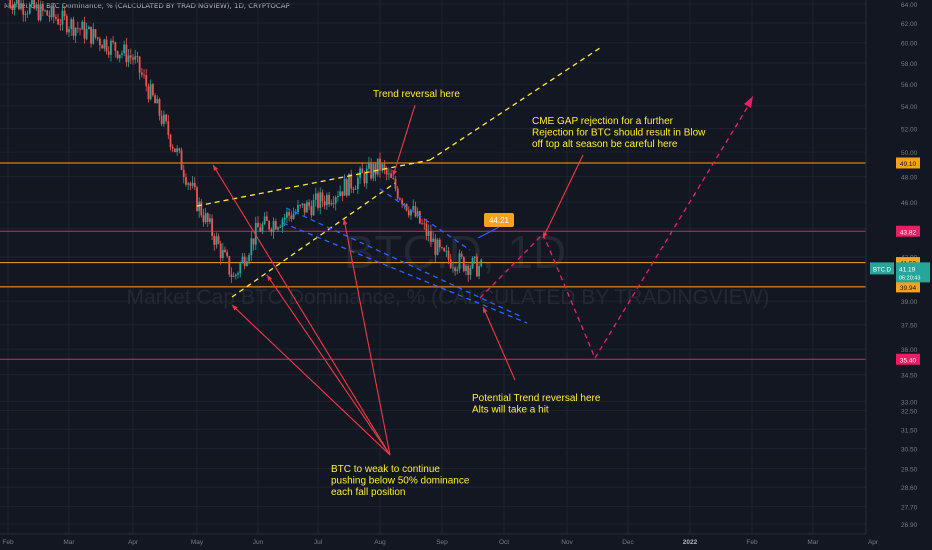  What do you see at coordinates (567, 542) in the screenshot?
I see `time-axis-tick-label: Nov` at bounding box center [567, 542].